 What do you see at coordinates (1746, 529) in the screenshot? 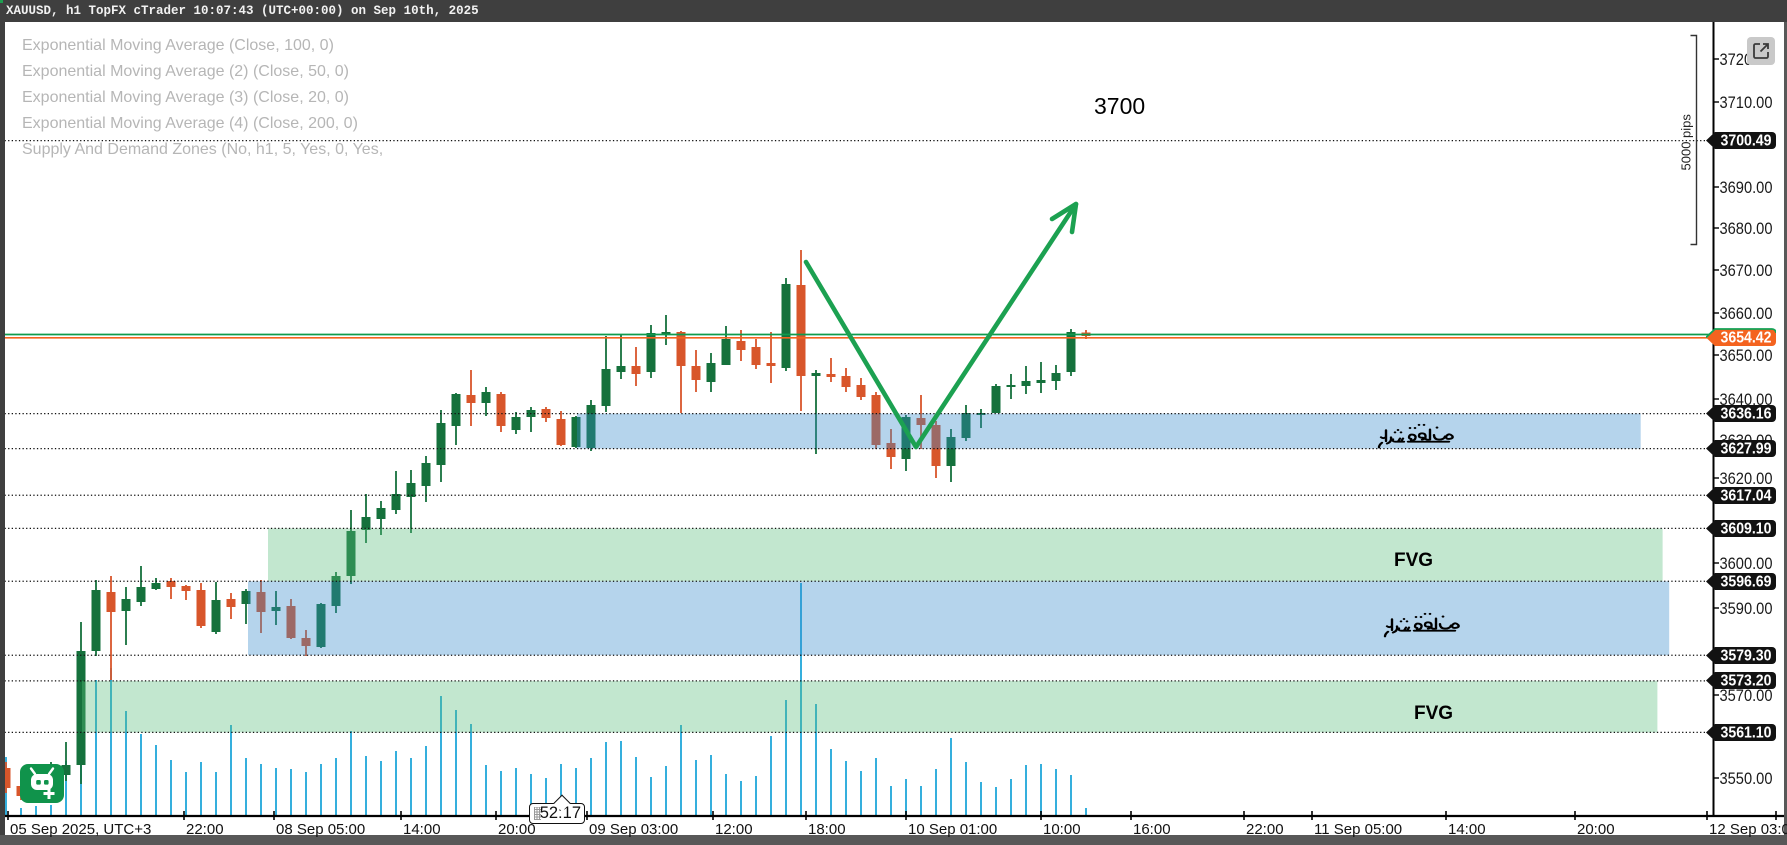
I see `svg-text: 3609.10` at bounding box center [1746, 529].